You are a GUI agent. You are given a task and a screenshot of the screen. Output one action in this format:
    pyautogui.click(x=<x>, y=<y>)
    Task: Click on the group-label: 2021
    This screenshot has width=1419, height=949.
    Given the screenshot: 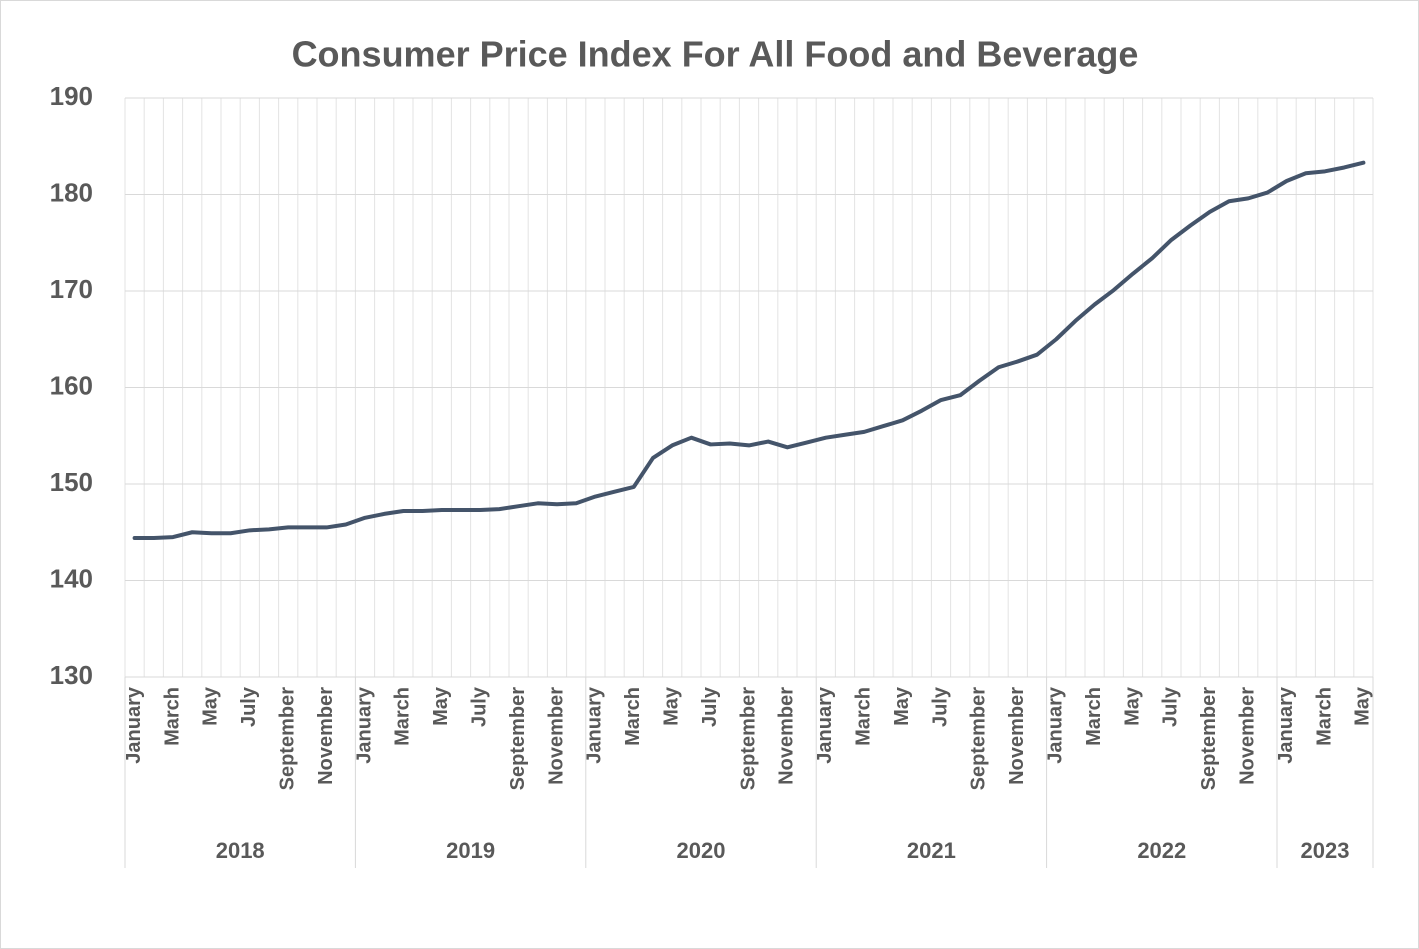 What is the action you would take?
    pyautogui.click(x=931, y=850)
    